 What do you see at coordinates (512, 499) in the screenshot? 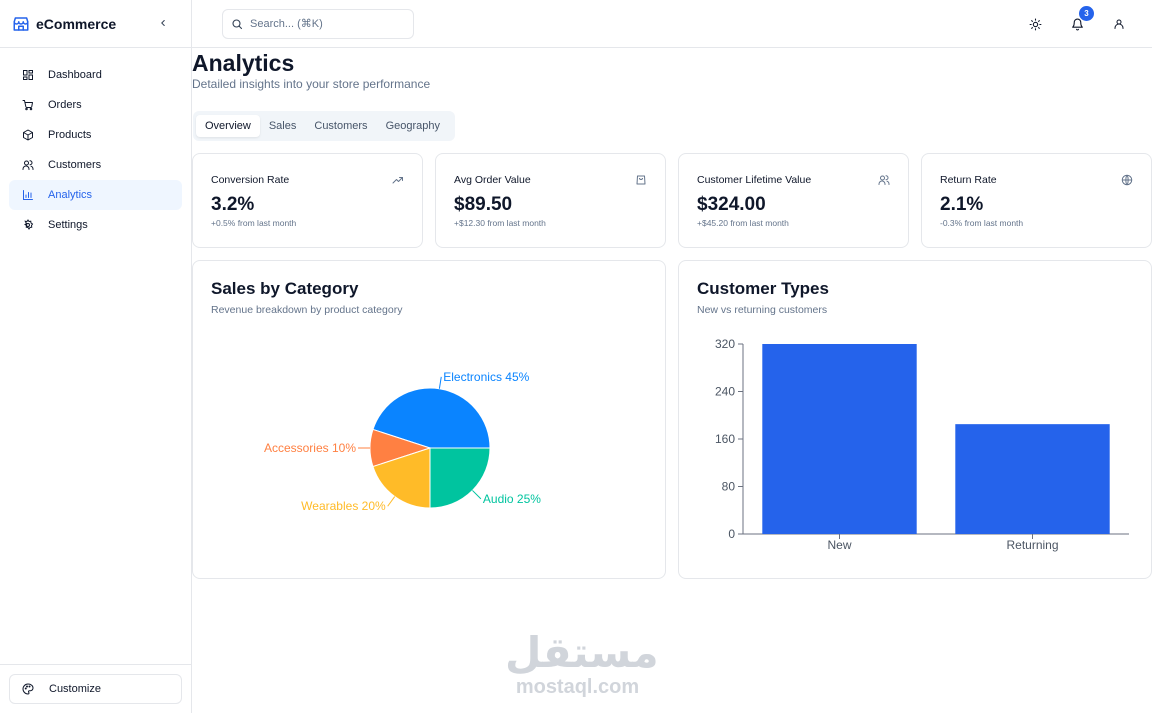
I see `pie-label-audio: Audio 25%` at bounding box center [512, 499].